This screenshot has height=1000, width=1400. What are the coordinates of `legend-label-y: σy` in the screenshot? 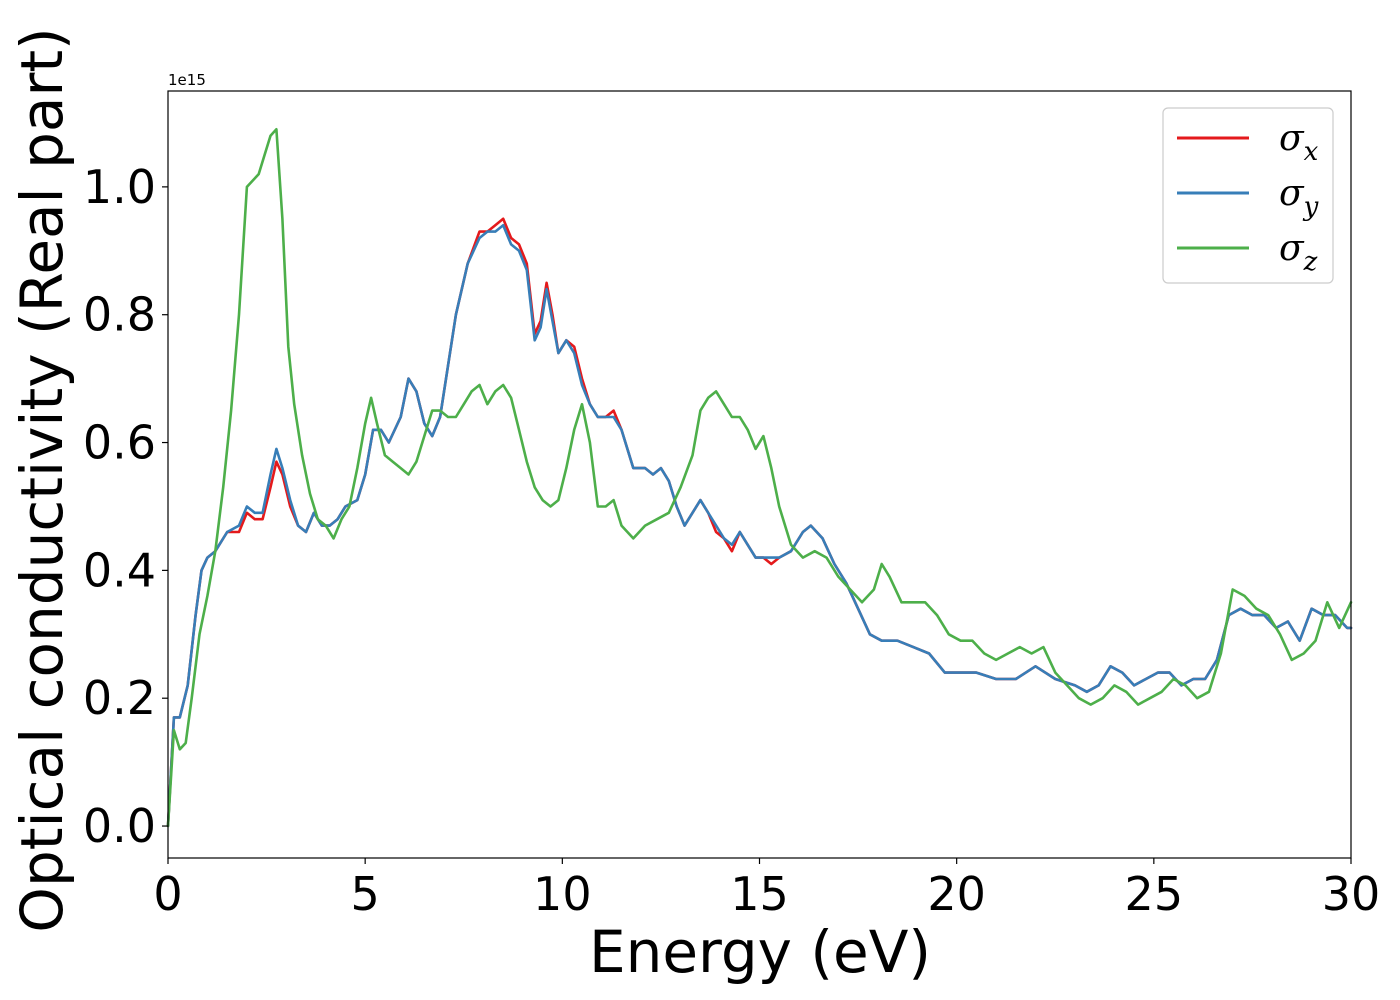 It's located at (1299, 197).